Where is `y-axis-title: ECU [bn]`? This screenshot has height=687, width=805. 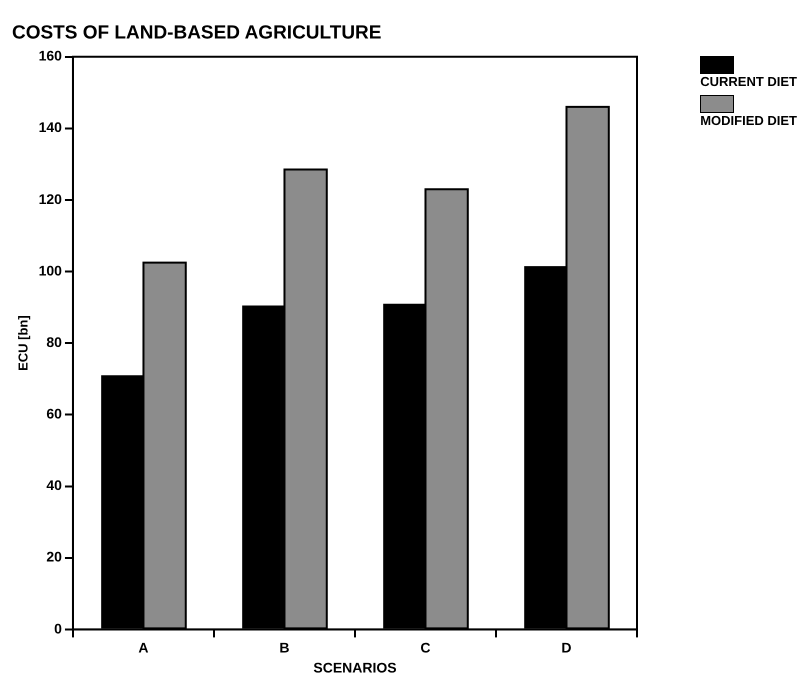
y-axis-title: ECU [bn] is located at coordinates (22, 343).